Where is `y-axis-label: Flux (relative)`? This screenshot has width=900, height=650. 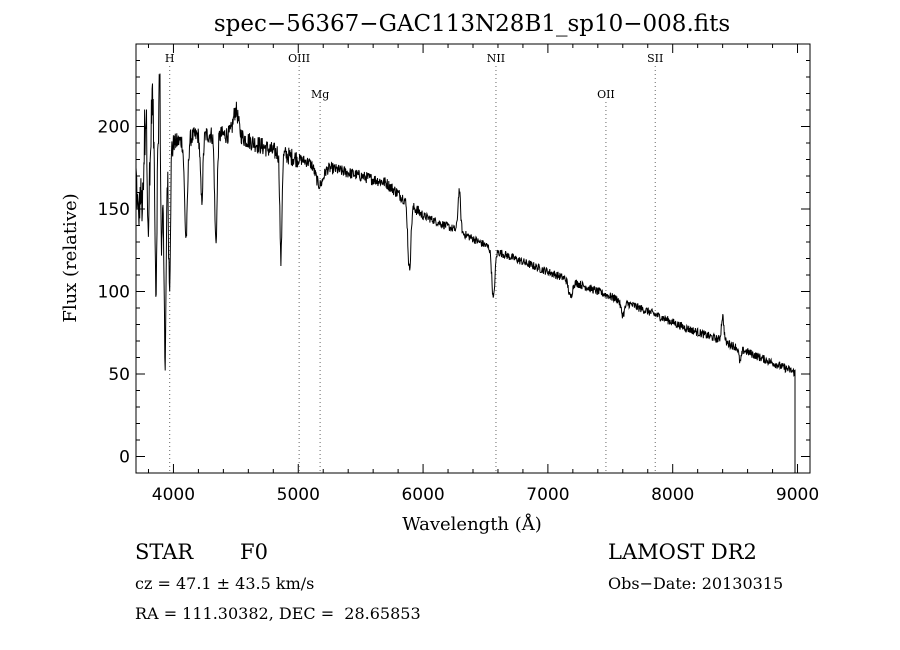
y-axis-label: Flux (relative) is located at coordinates (70, 257).